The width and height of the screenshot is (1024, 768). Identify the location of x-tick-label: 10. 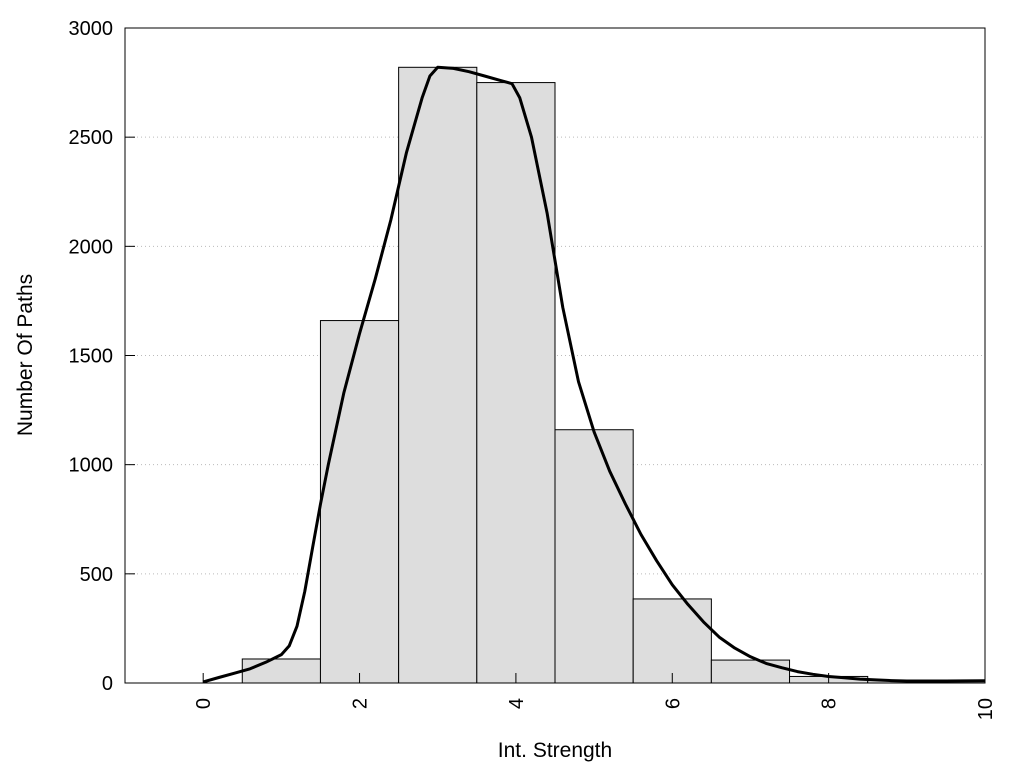
(986, 709).